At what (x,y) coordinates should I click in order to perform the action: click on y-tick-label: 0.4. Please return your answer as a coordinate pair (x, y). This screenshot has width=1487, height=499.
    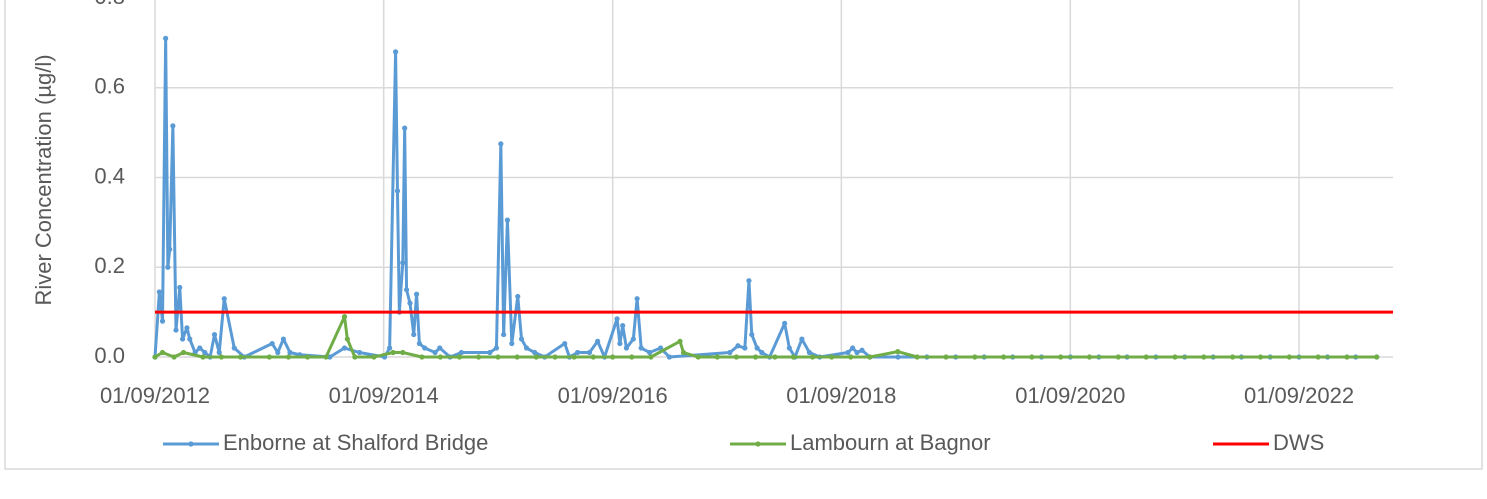
    Looking at the image, I should click on (109, 175).